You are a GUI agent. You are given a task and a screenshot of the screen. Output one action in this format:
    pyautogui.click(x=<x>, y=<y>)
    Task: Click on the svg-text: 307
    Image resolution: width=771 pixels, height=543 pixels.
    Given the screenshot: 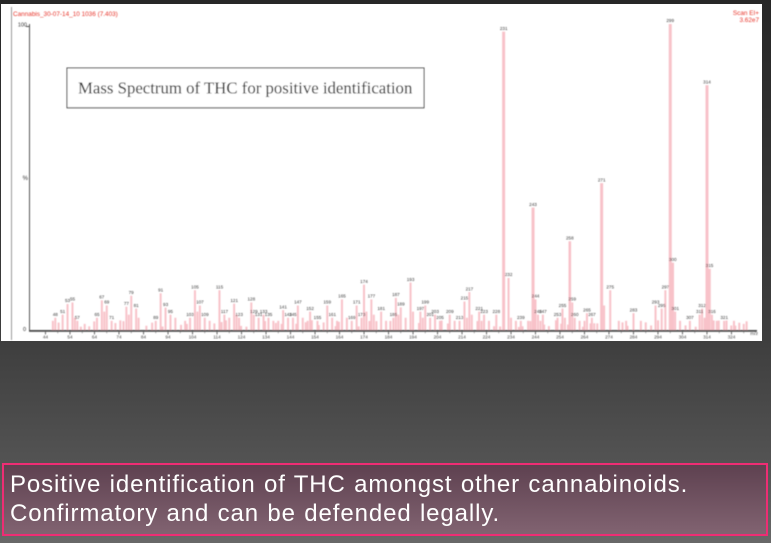 What is the action you would take?
    pyautogui.click(x=690, y=317)
    